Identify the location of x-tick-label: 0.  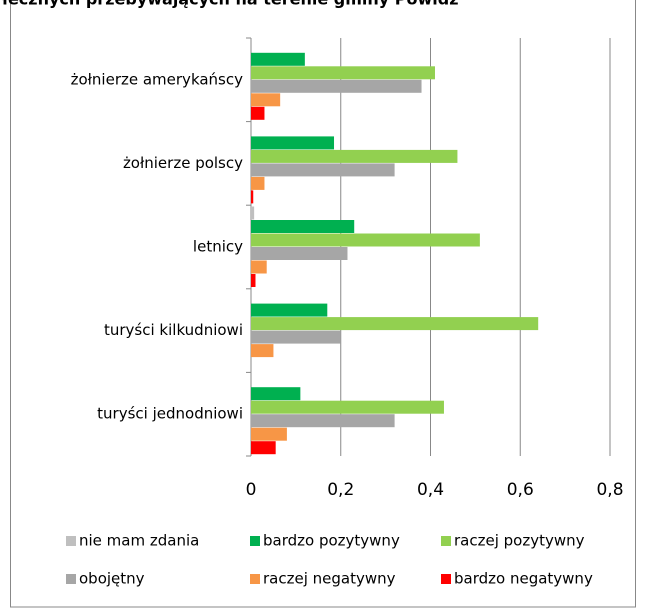
(251, 490).